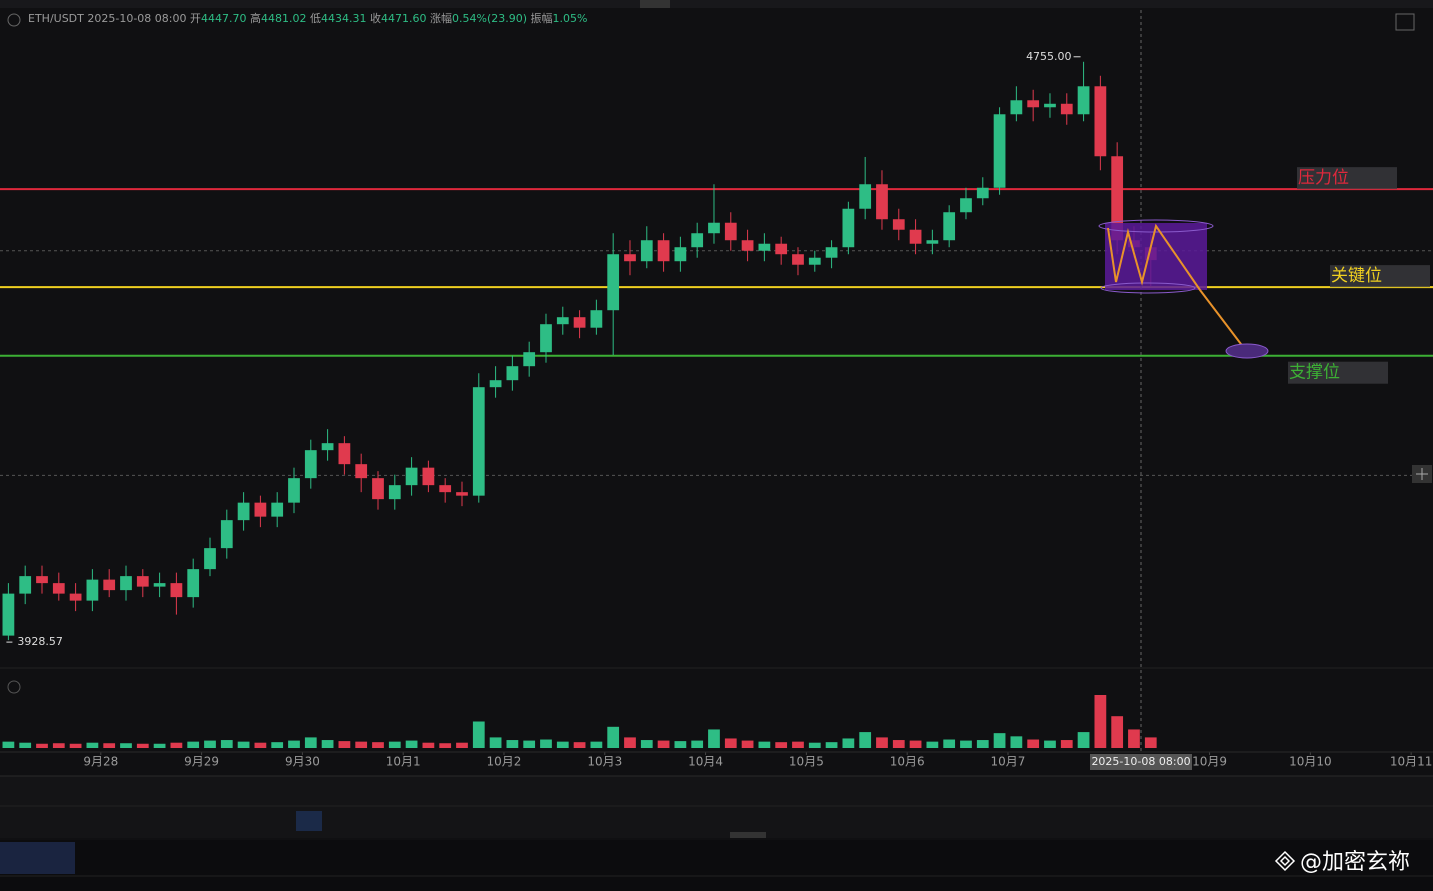 The width and height of the screenshot is (1433, 891). What do you see at coordinates (375, 18) in the screenshot?
I see `label: 收` at bounding box center [375, 18].